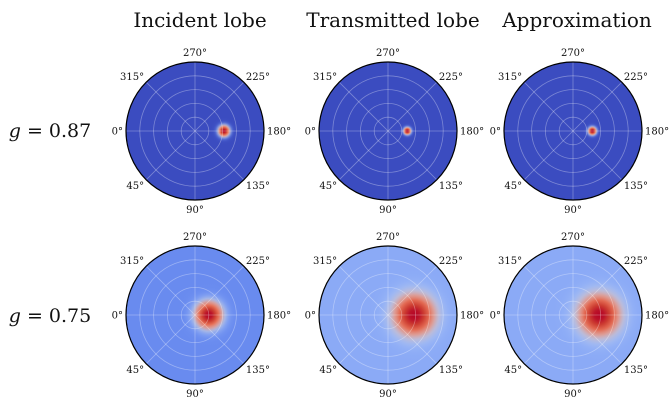 Image resolution: width=670 pixels, height=409 pixels. Describe the element at coordinates (392, 20) in the screenshot. I see `column-title-transmitted: Transmitted lobe` at that location.